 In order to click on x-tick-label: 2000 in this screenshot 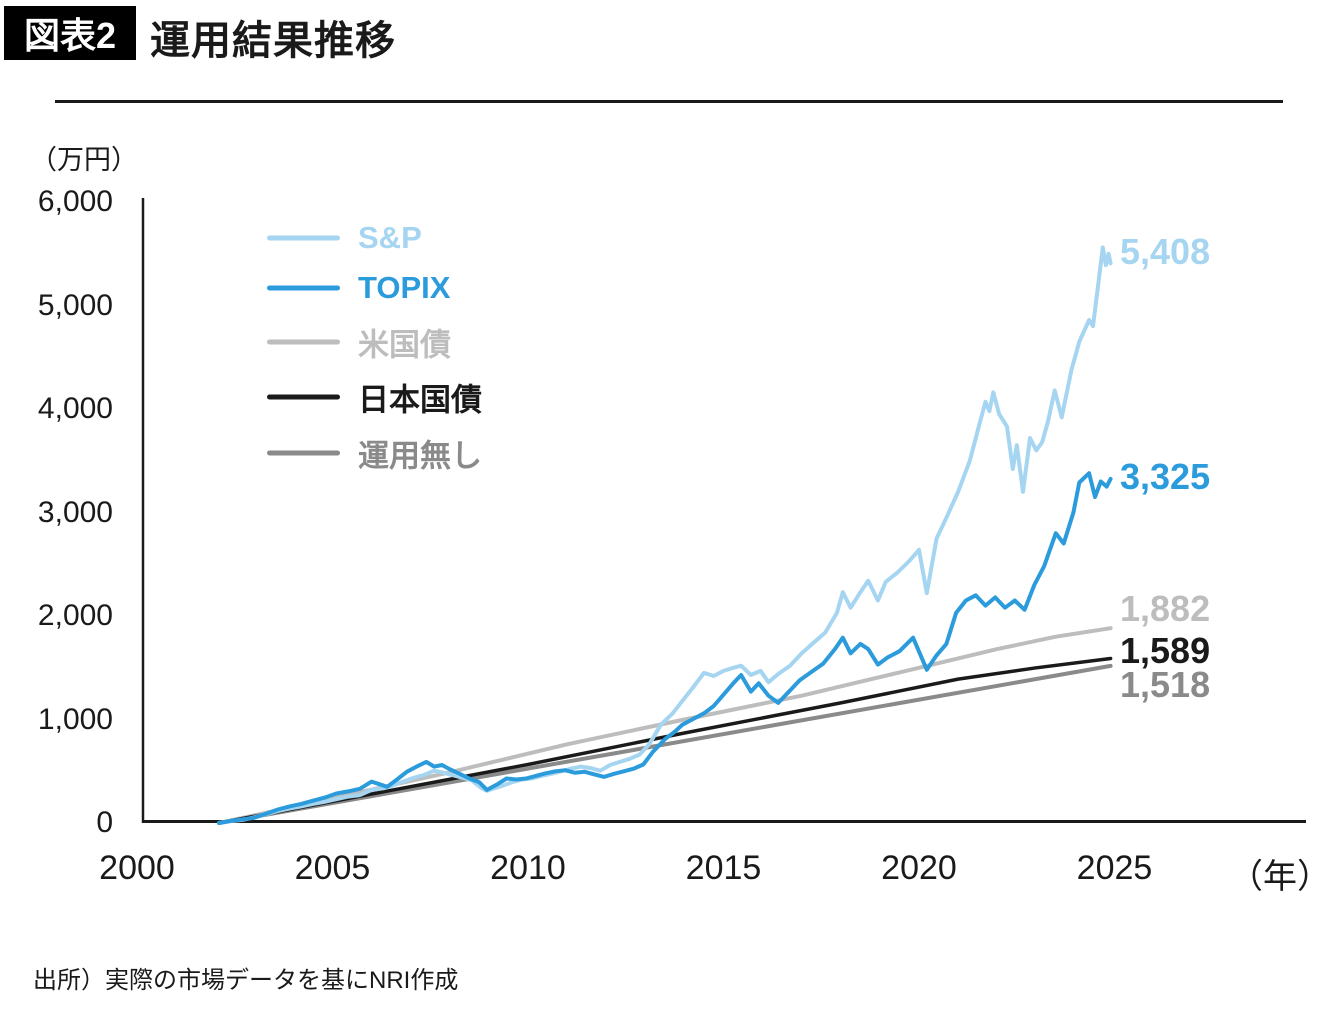, I will do `click(137, 868)`.